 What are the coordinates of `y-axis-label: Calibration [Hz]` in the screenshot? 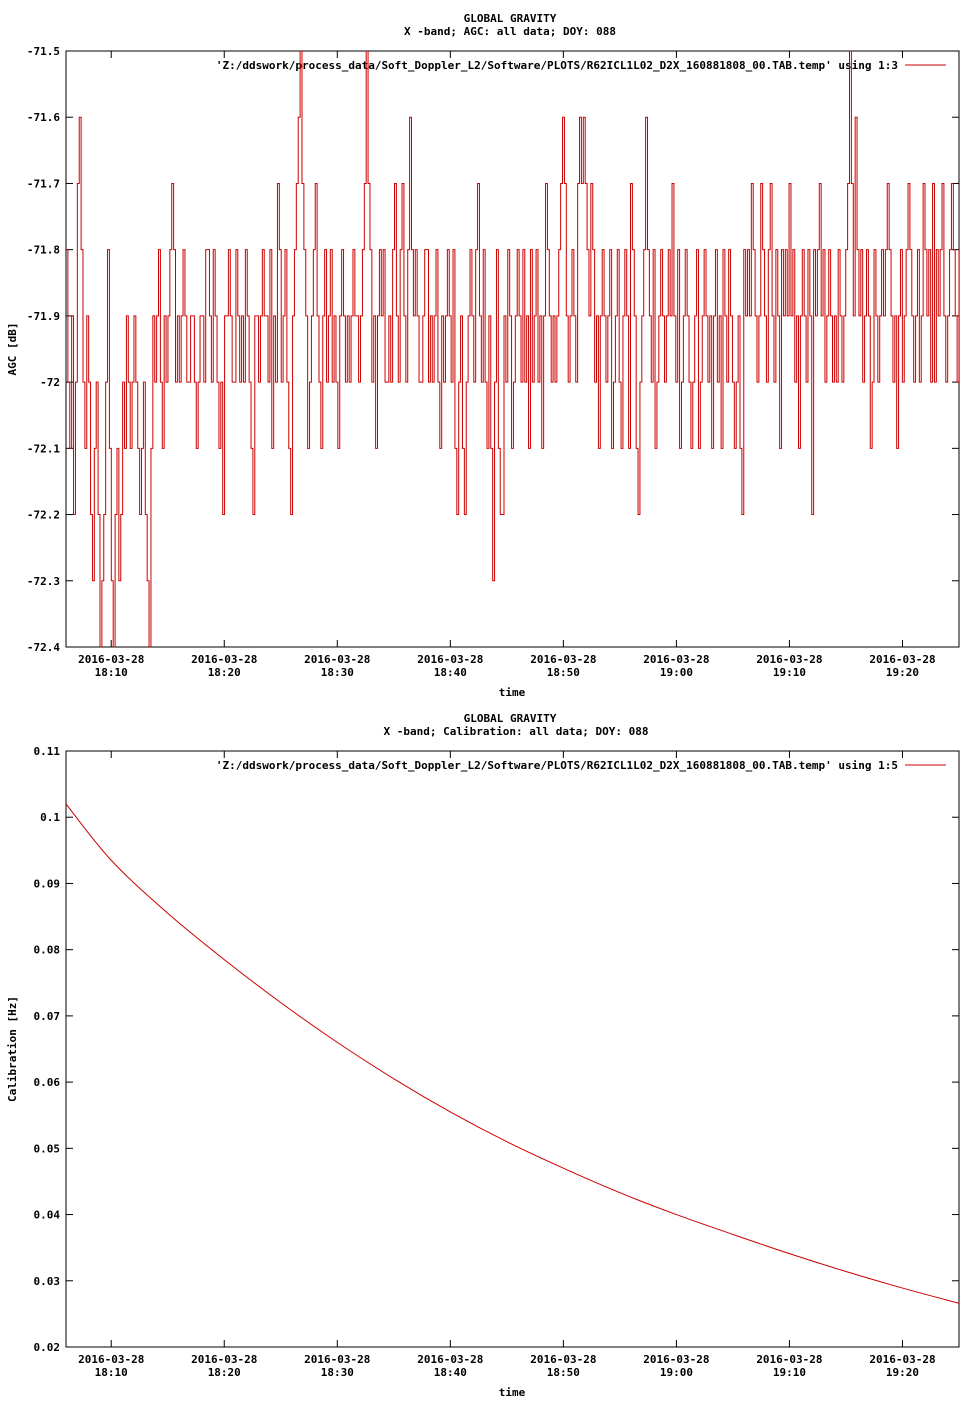 It's located at (12, 1049).